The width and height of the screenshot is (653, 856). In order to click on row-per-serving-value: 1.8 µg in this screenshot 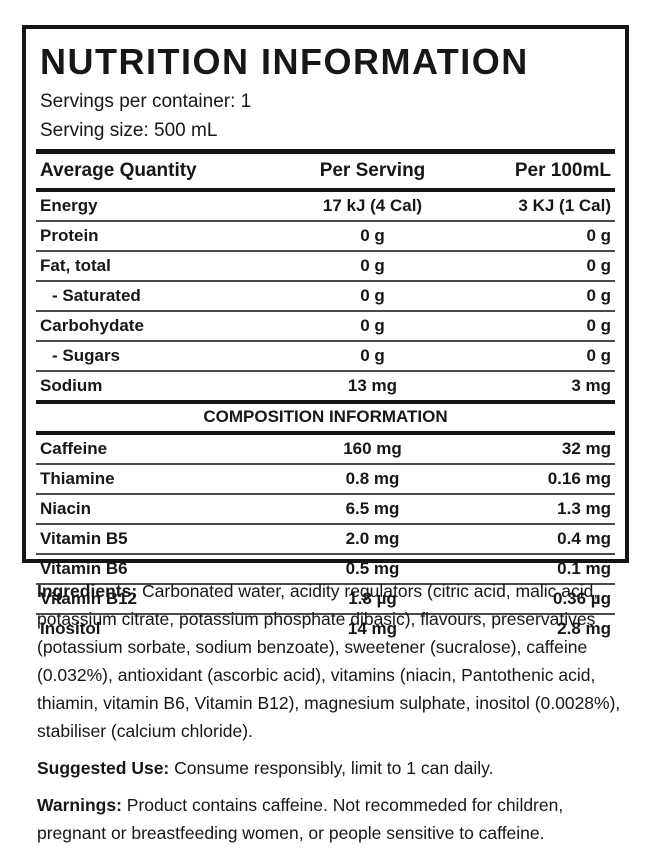, I will do `click(372, 598)`.